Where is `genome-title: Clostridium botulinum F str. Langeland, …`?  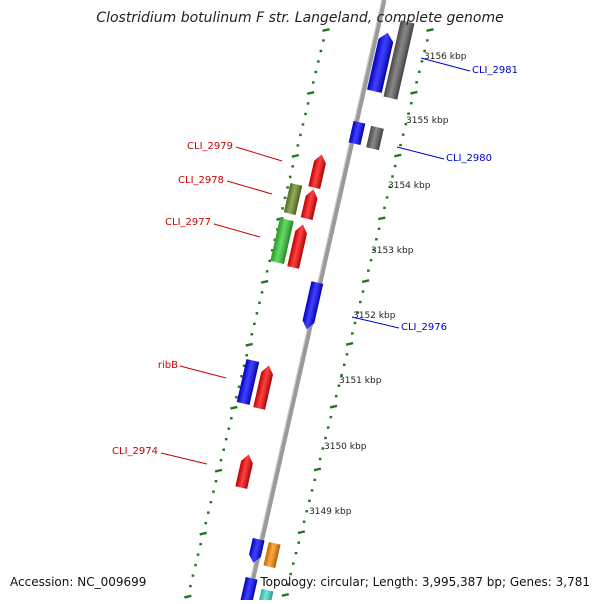 genome-title: Clostridium botulinum F str. Langeland, … is located at coordinates (300, 18).